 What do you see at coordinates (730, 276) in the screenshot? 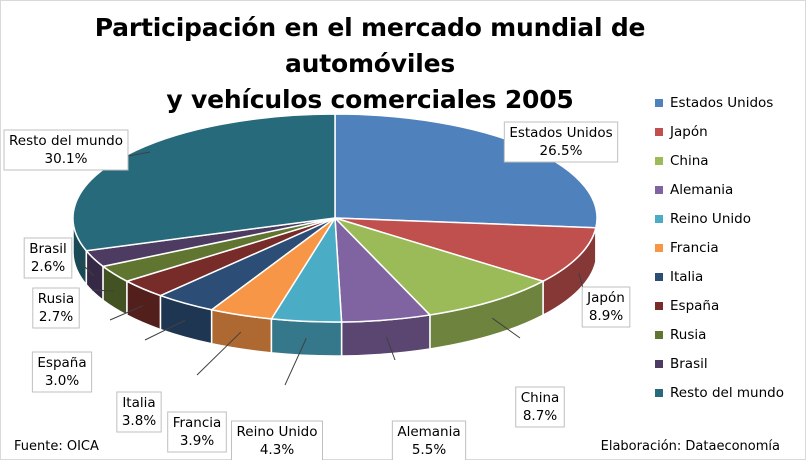
I see `legend-item: Italia` at bounding box center [730, 276].